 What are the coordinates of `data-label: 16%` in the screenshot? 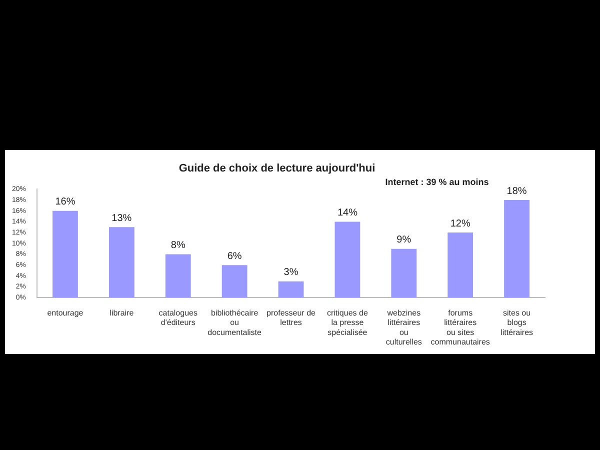 It's located at (65, 202).